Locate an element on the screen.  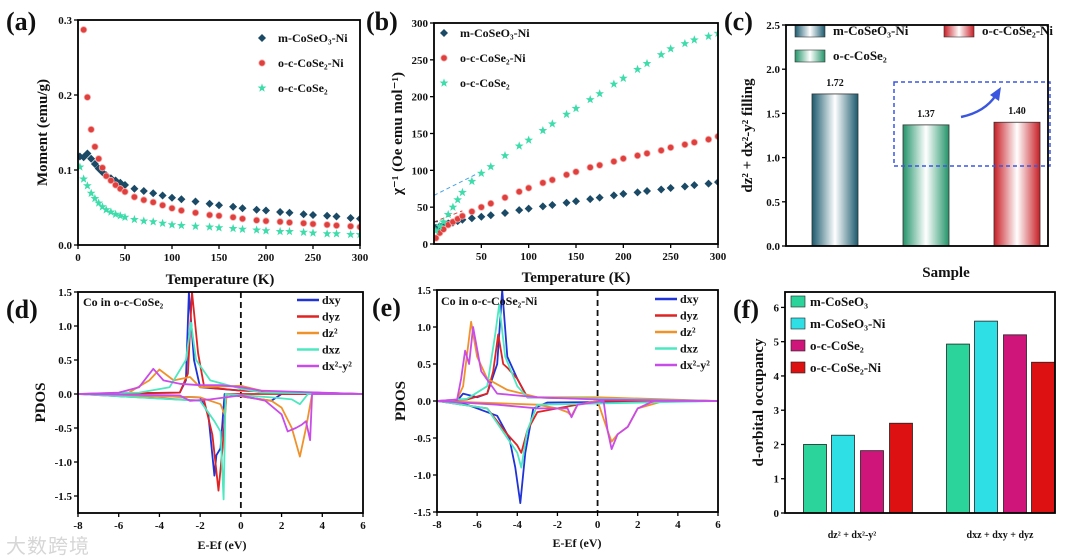
x-axis-title: Sample is located at coordinates (946, 273).